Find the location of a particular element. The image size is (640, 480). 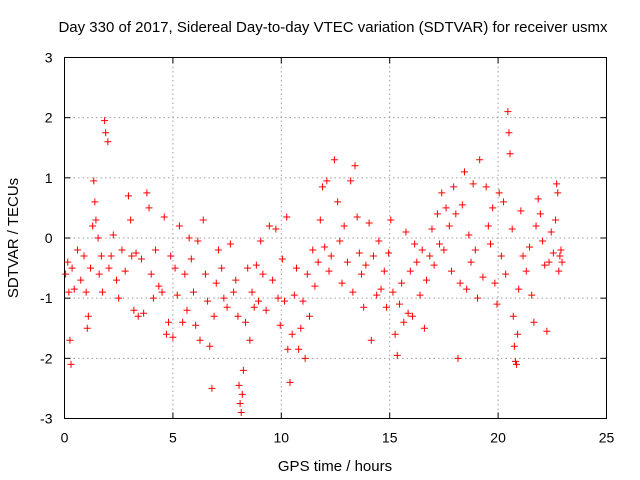

x-tick-label: 15 is located at coordinates (390, 438).